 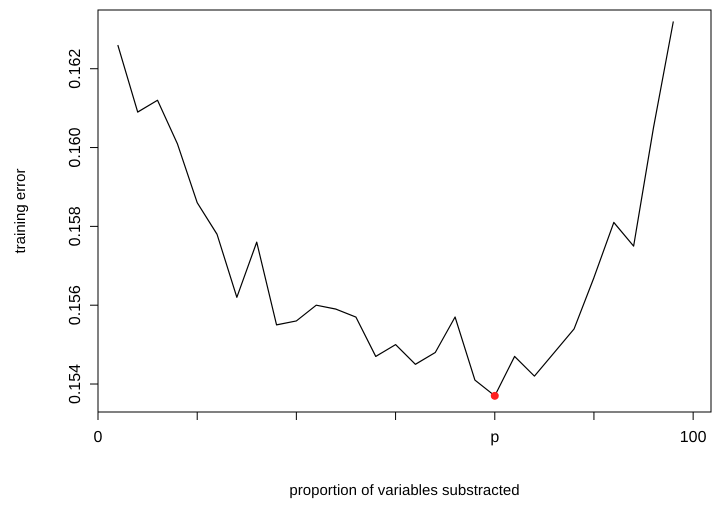 I want to click on x-tick-label: 0, so click(x=98, y=437).